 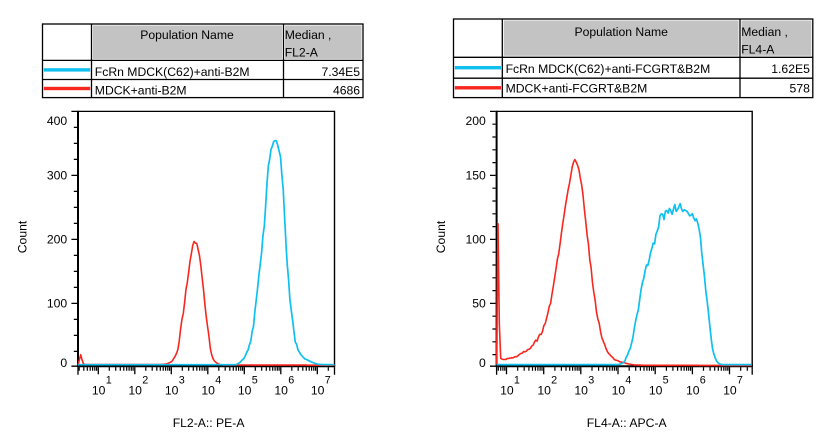 I want to click on svg-text: FL2-A, so click(x=302, y=53).